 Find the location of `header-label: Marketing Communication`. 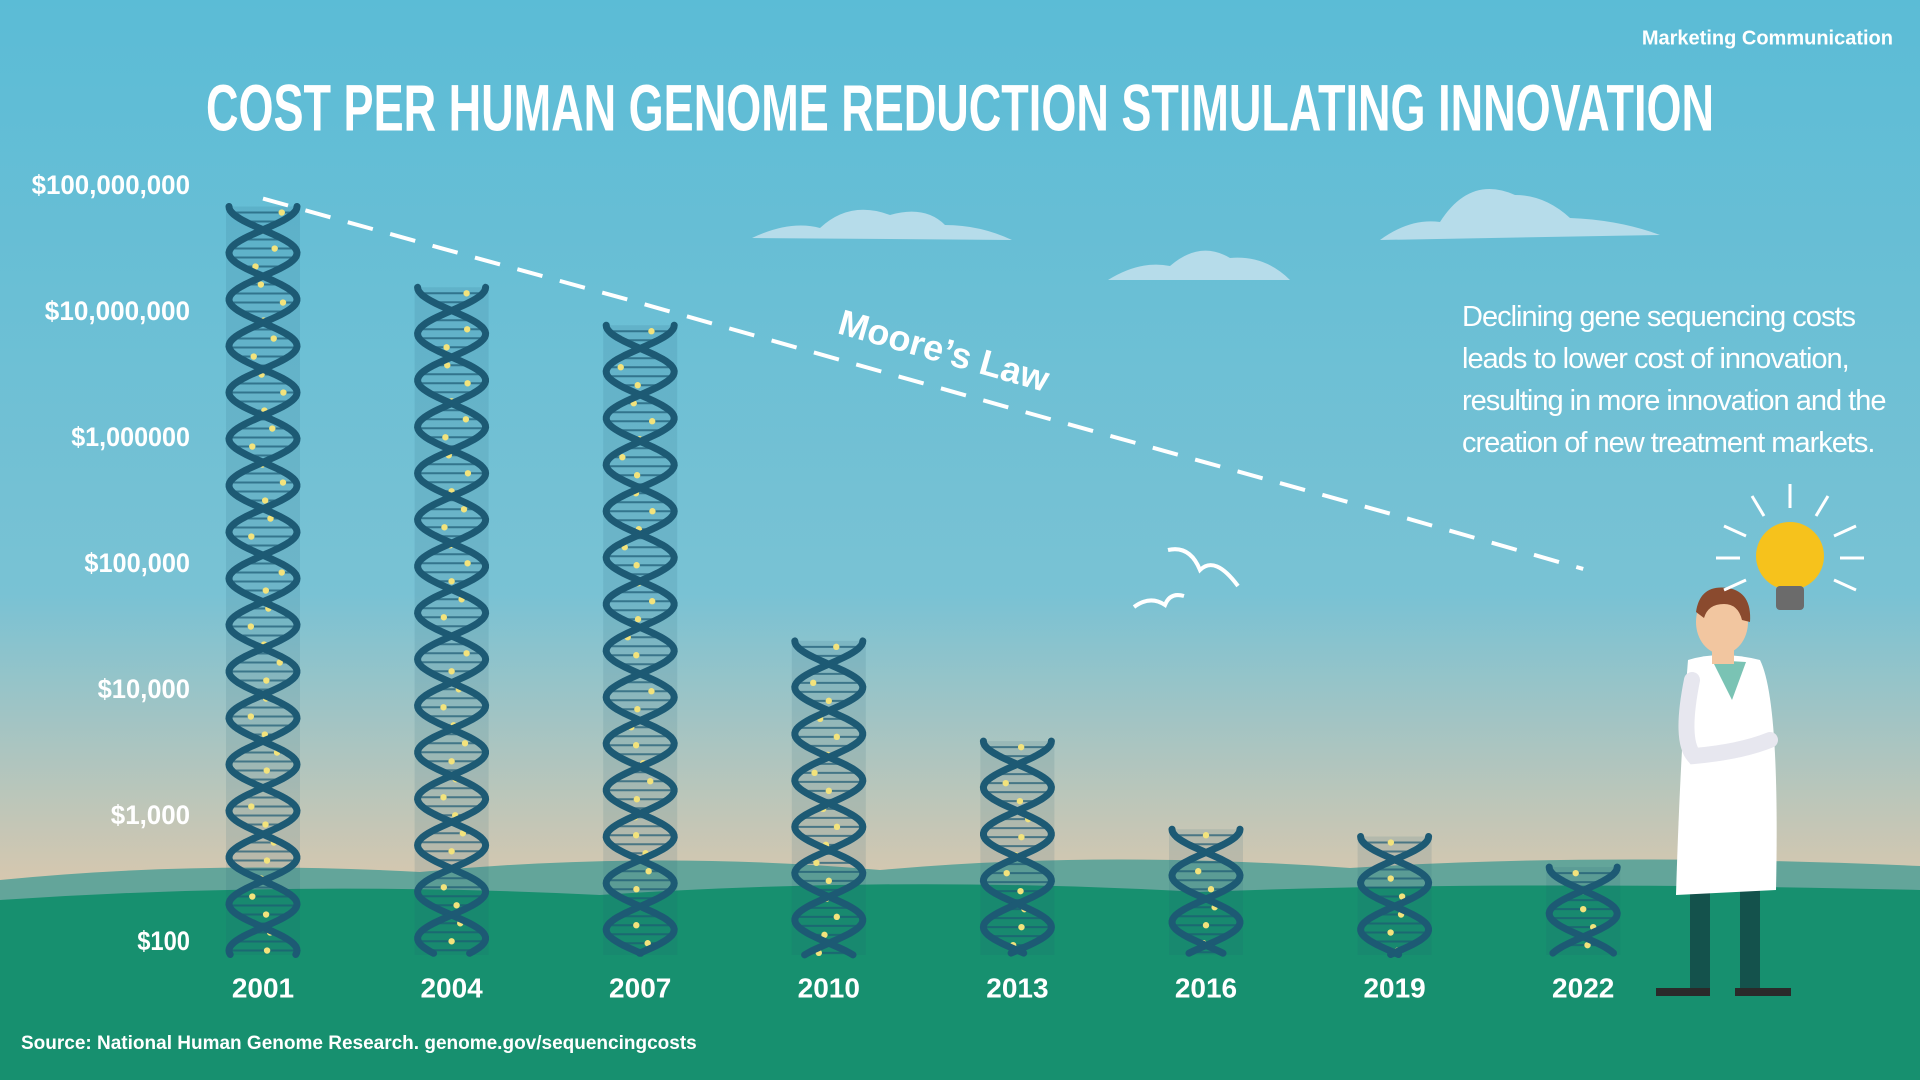

header-label: Marketing Communication is located at coordinates (1767, 38).